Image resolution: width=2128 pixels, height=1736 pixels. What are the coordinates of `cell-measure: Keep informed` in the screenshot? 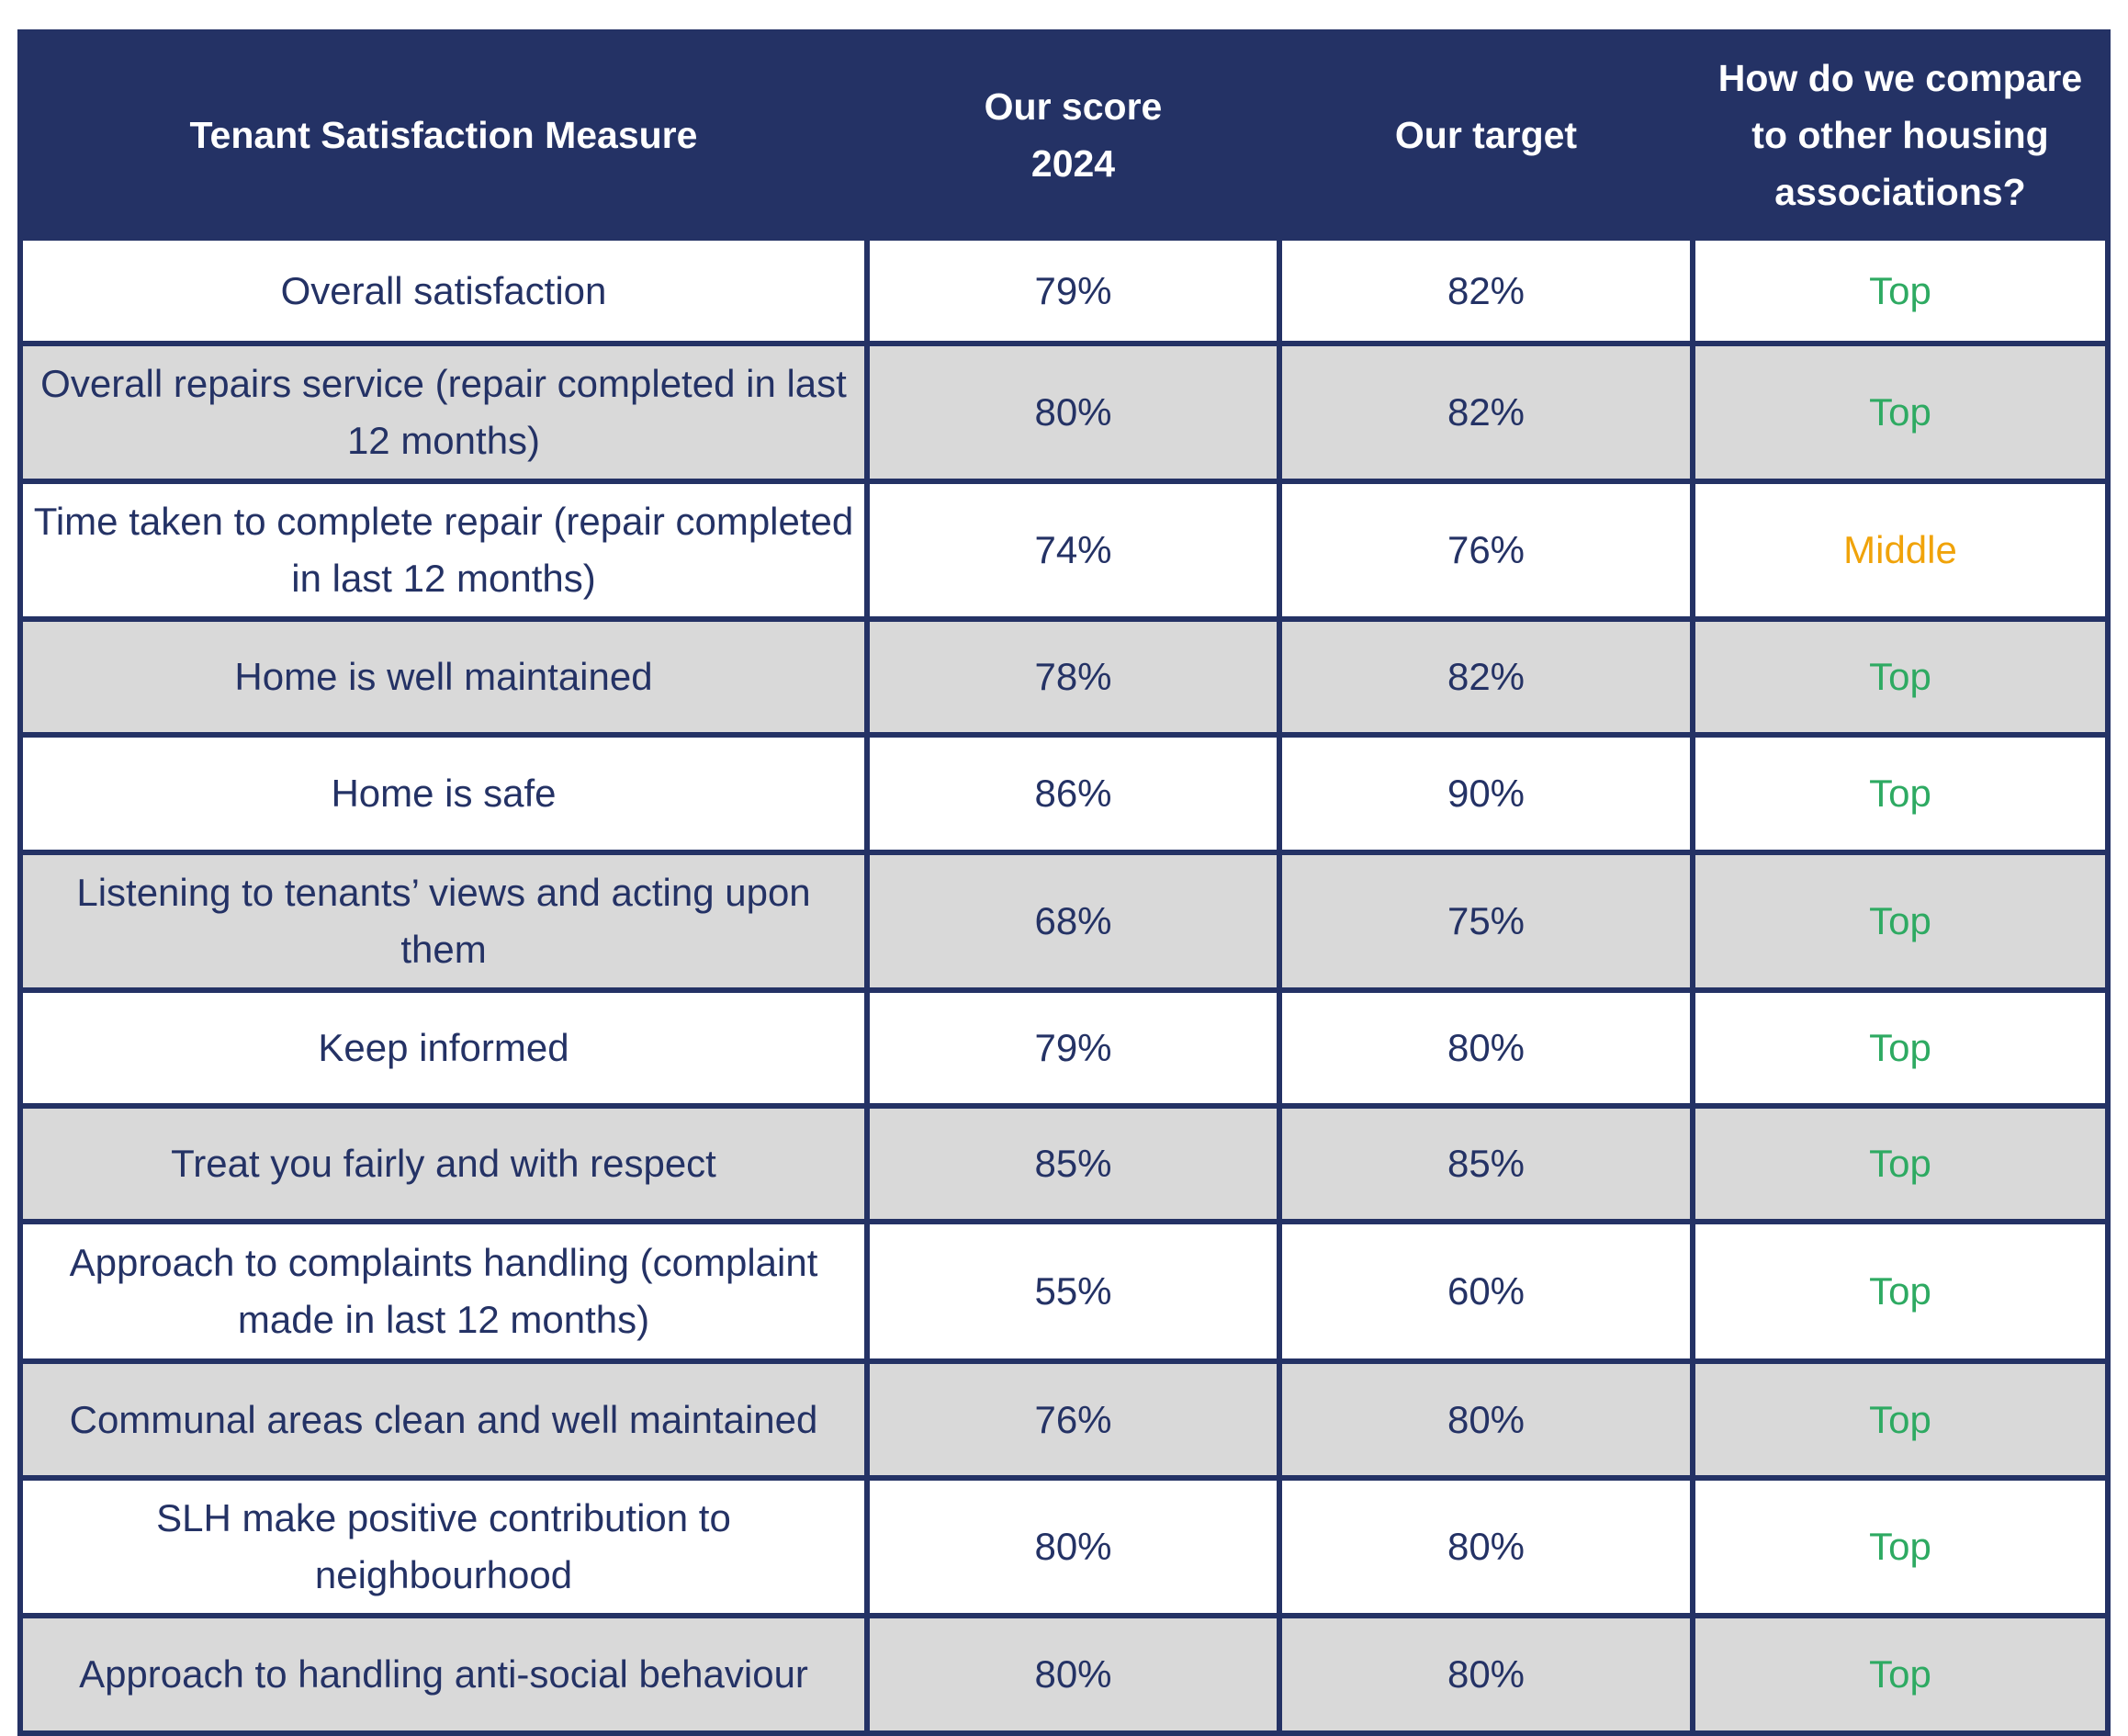 It's located at (443, 1048).